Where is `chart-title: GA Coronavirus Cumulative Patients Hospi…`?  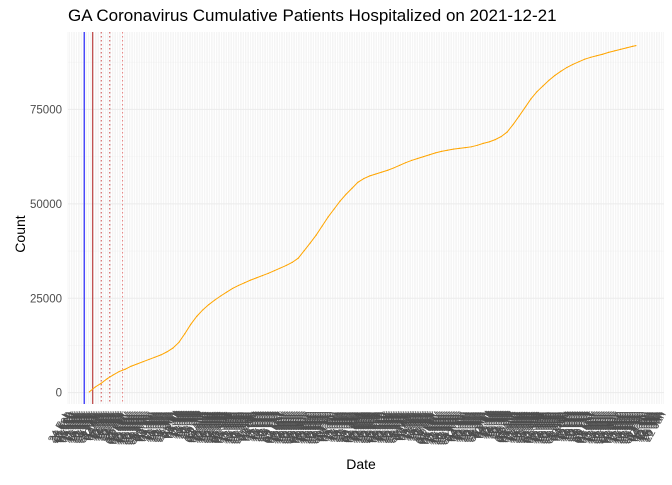 chart-title: GA Coronavirus Cumulative Patients Hospi… is located at coordinates (312, 15).